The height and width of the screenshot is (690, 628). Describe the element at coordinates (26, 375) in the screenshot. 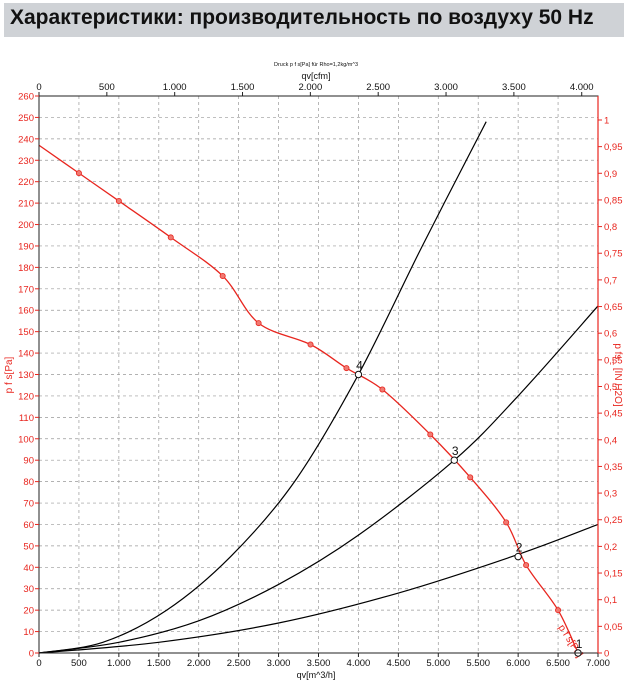

I see `y-tick-label: 130` at that location.